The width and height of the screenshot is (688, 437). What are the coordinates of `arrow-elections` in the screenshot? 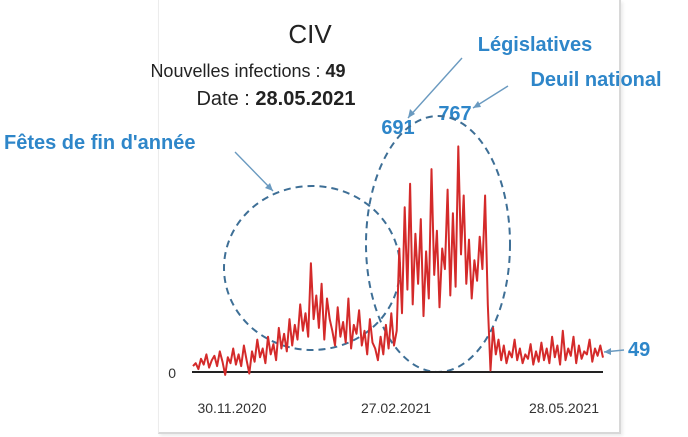 It's located at (435, 88).